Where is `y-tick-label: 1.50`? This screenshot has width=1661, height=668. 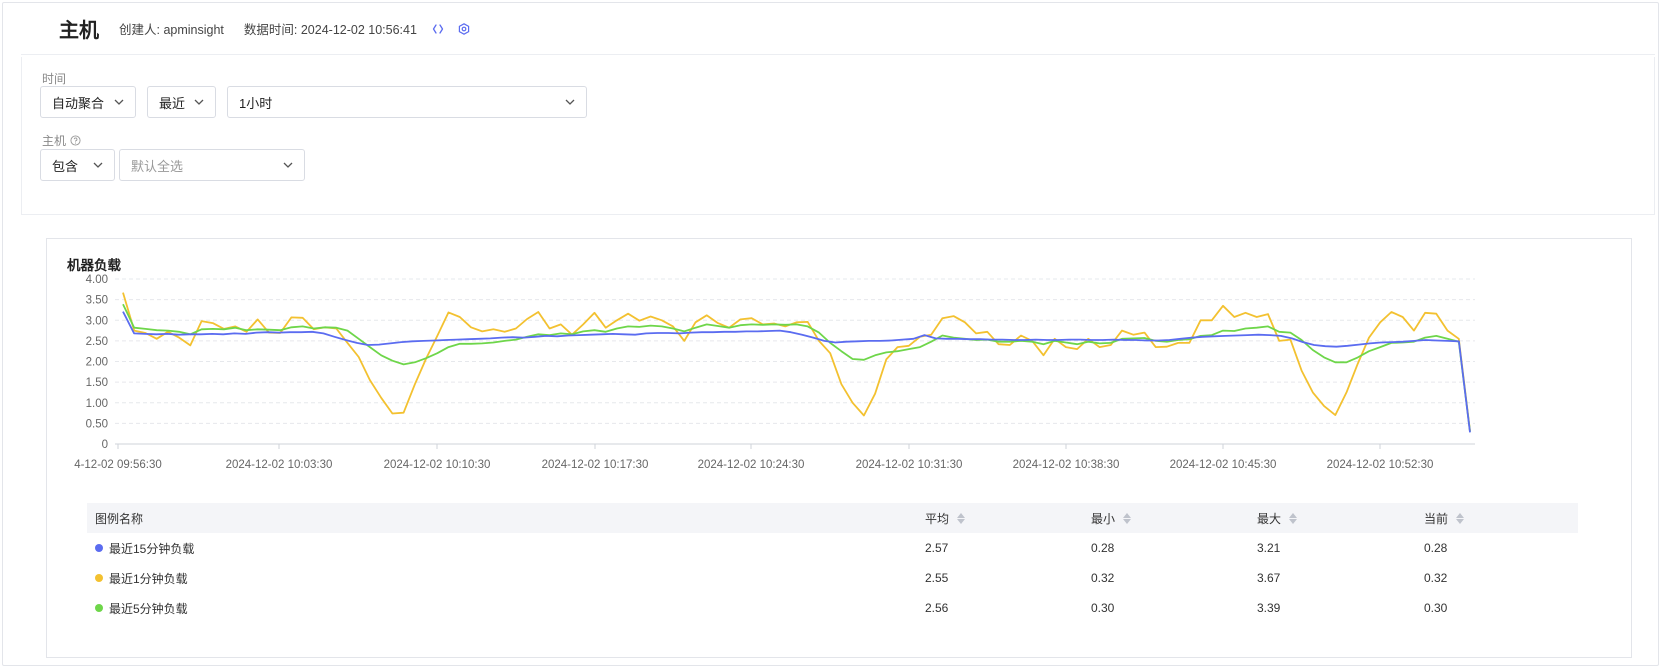 y-tick-label: 1.50 is located at coordinates (97, 383).